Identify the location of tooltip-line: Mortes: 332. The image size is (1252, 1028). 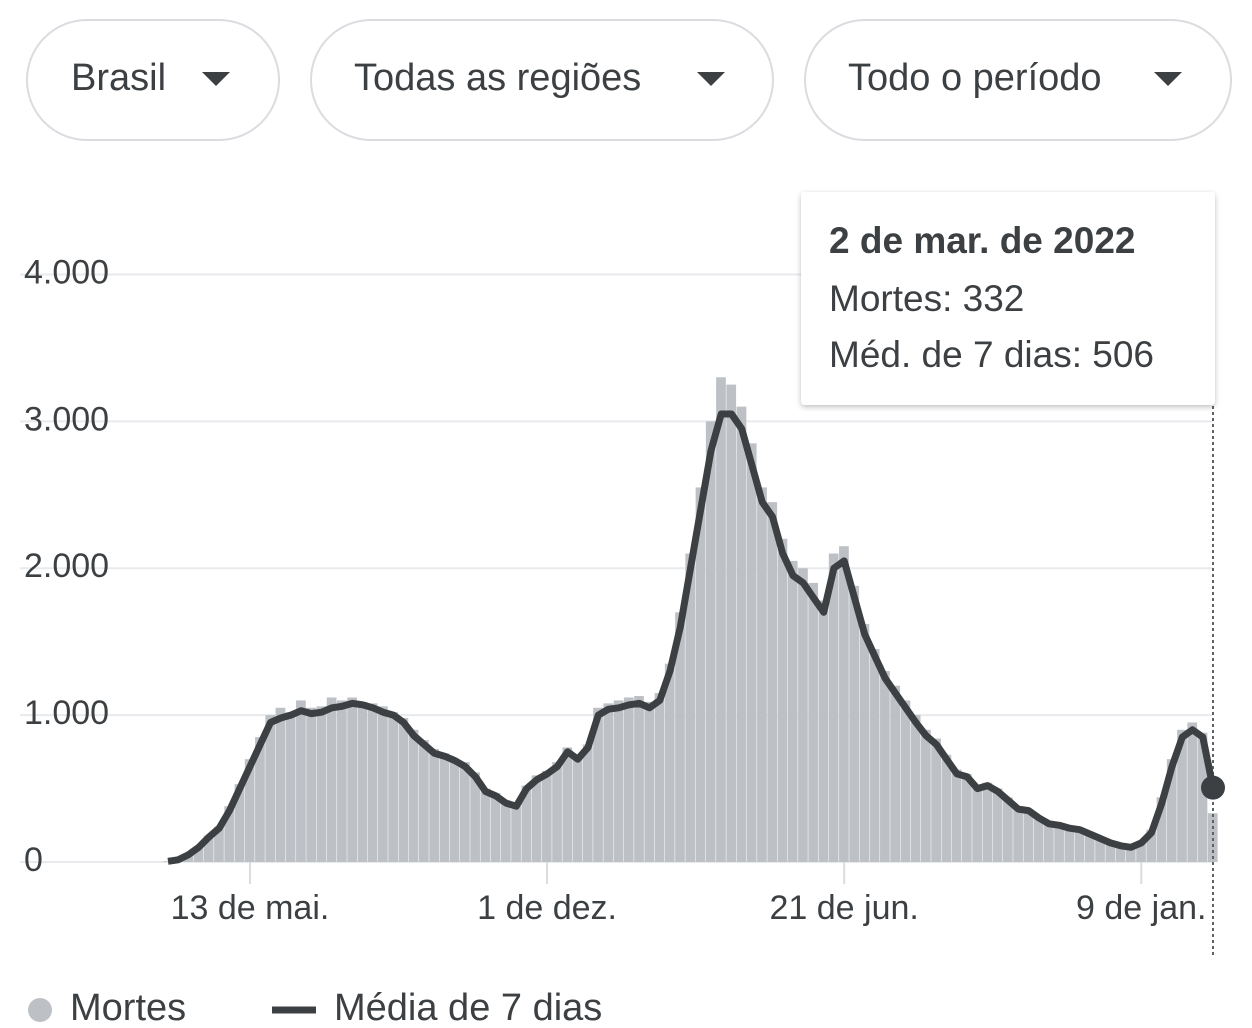
(926, 298).